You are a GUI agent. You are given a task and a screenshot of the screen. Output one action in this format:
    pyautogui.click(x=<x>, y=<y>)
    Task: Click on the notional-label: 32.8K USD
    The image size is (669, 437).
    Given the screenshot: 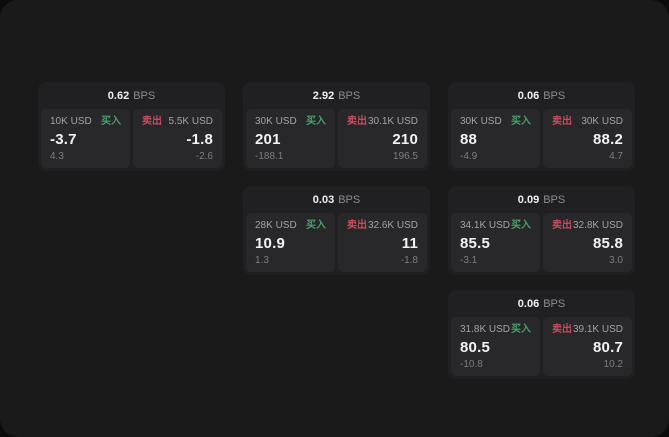 What is the action you would take?
    pyautogui.click(x=597, y=225)
    